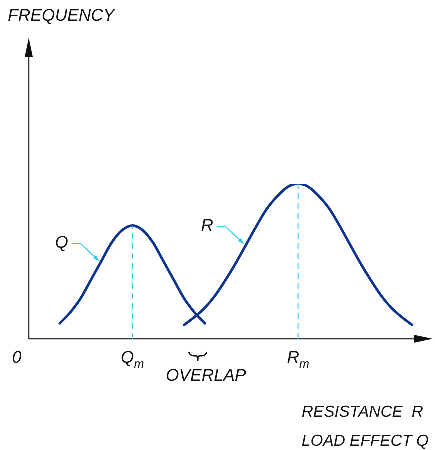 The image size is (435, 450). I want to click on text: OVERLAP, so click(206, 376).